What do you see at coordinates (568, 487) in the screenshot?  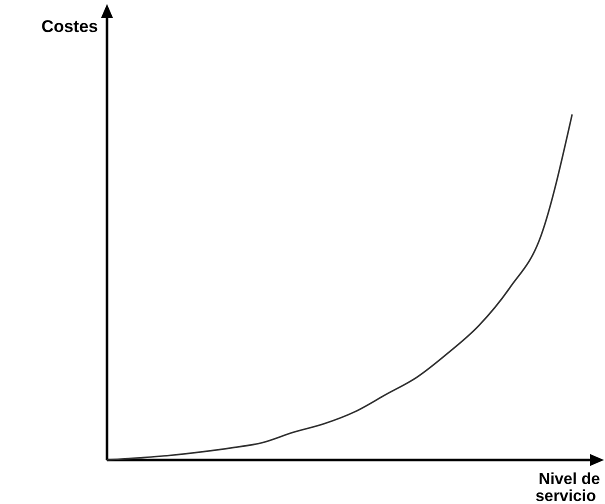 I see `x-axis-title: Nivel de servicio` at bounding box center [568, 487].